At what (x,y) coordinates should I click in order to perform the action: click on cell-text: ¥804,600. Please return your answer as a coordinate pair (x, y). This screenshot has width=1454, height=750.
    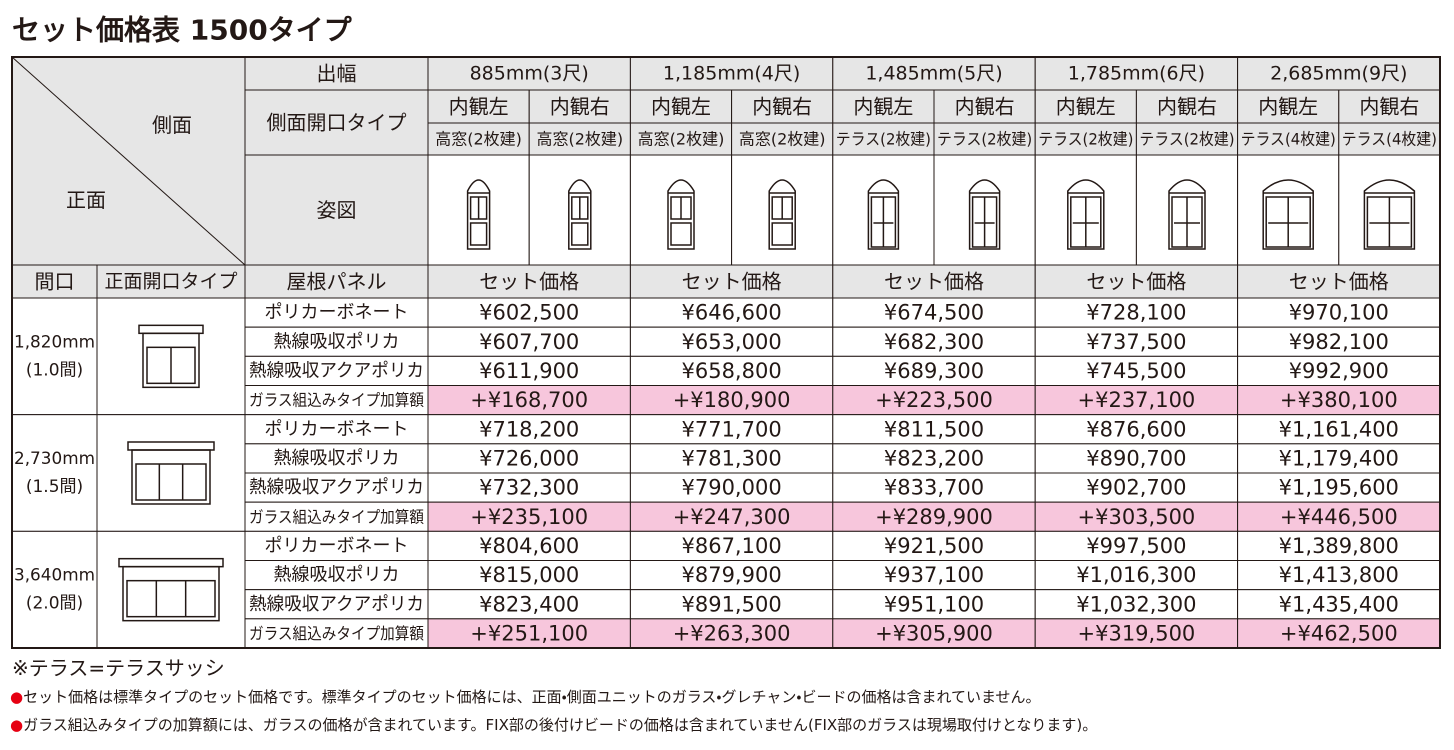
    Looking at the image, I should click on (529, 546).